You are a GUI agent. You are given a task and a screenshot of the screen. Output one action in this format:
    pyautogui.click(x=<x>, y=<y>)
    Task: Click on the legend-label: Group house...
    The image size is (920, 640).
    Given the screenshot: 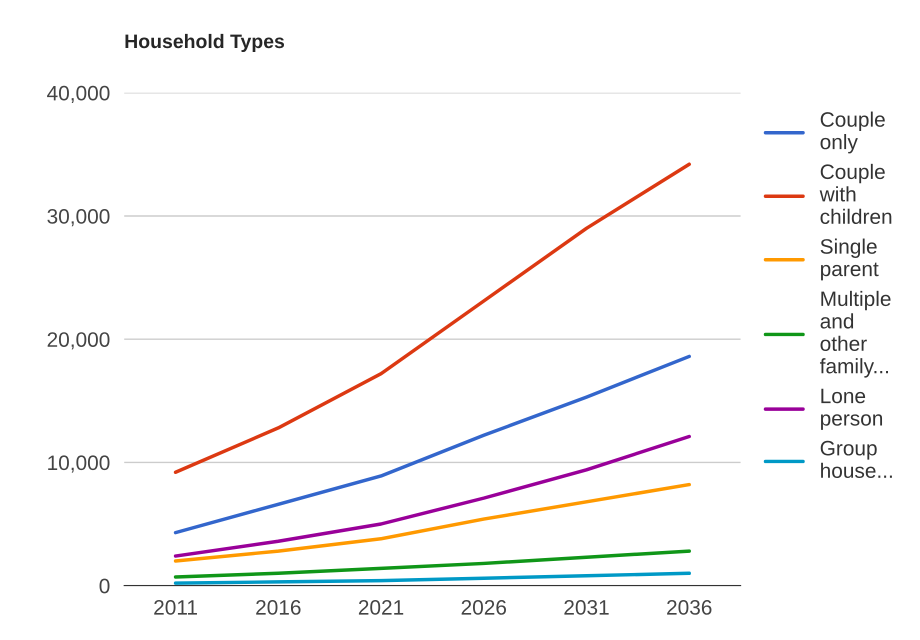 What is the action you would take?
    pyautogui.click(x=856, y=459)
    